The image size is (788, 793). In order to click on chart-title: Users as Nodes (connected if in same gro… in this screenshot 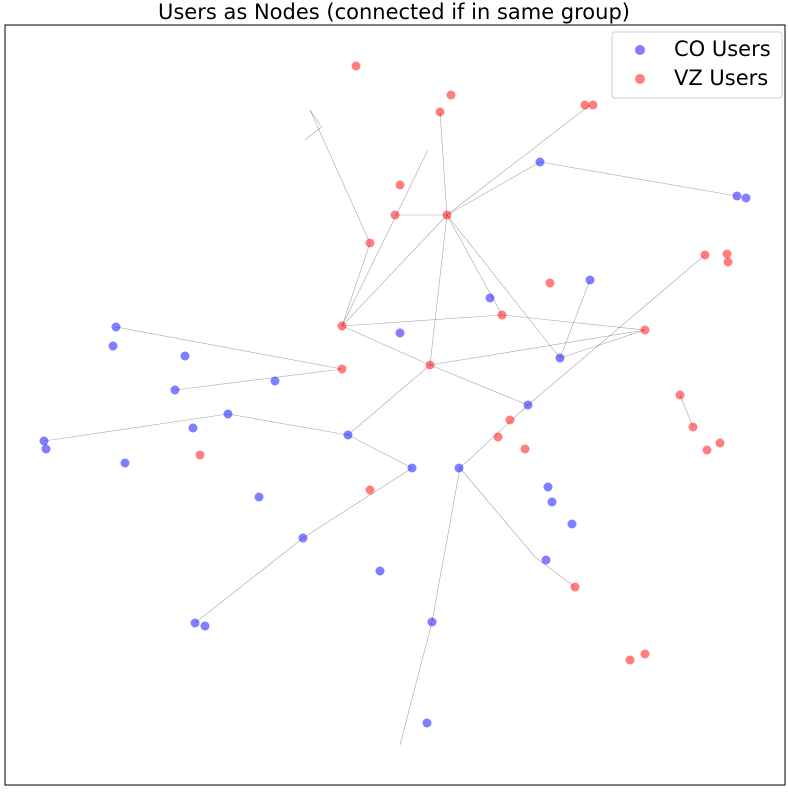, I will do `click(394, 12)`.